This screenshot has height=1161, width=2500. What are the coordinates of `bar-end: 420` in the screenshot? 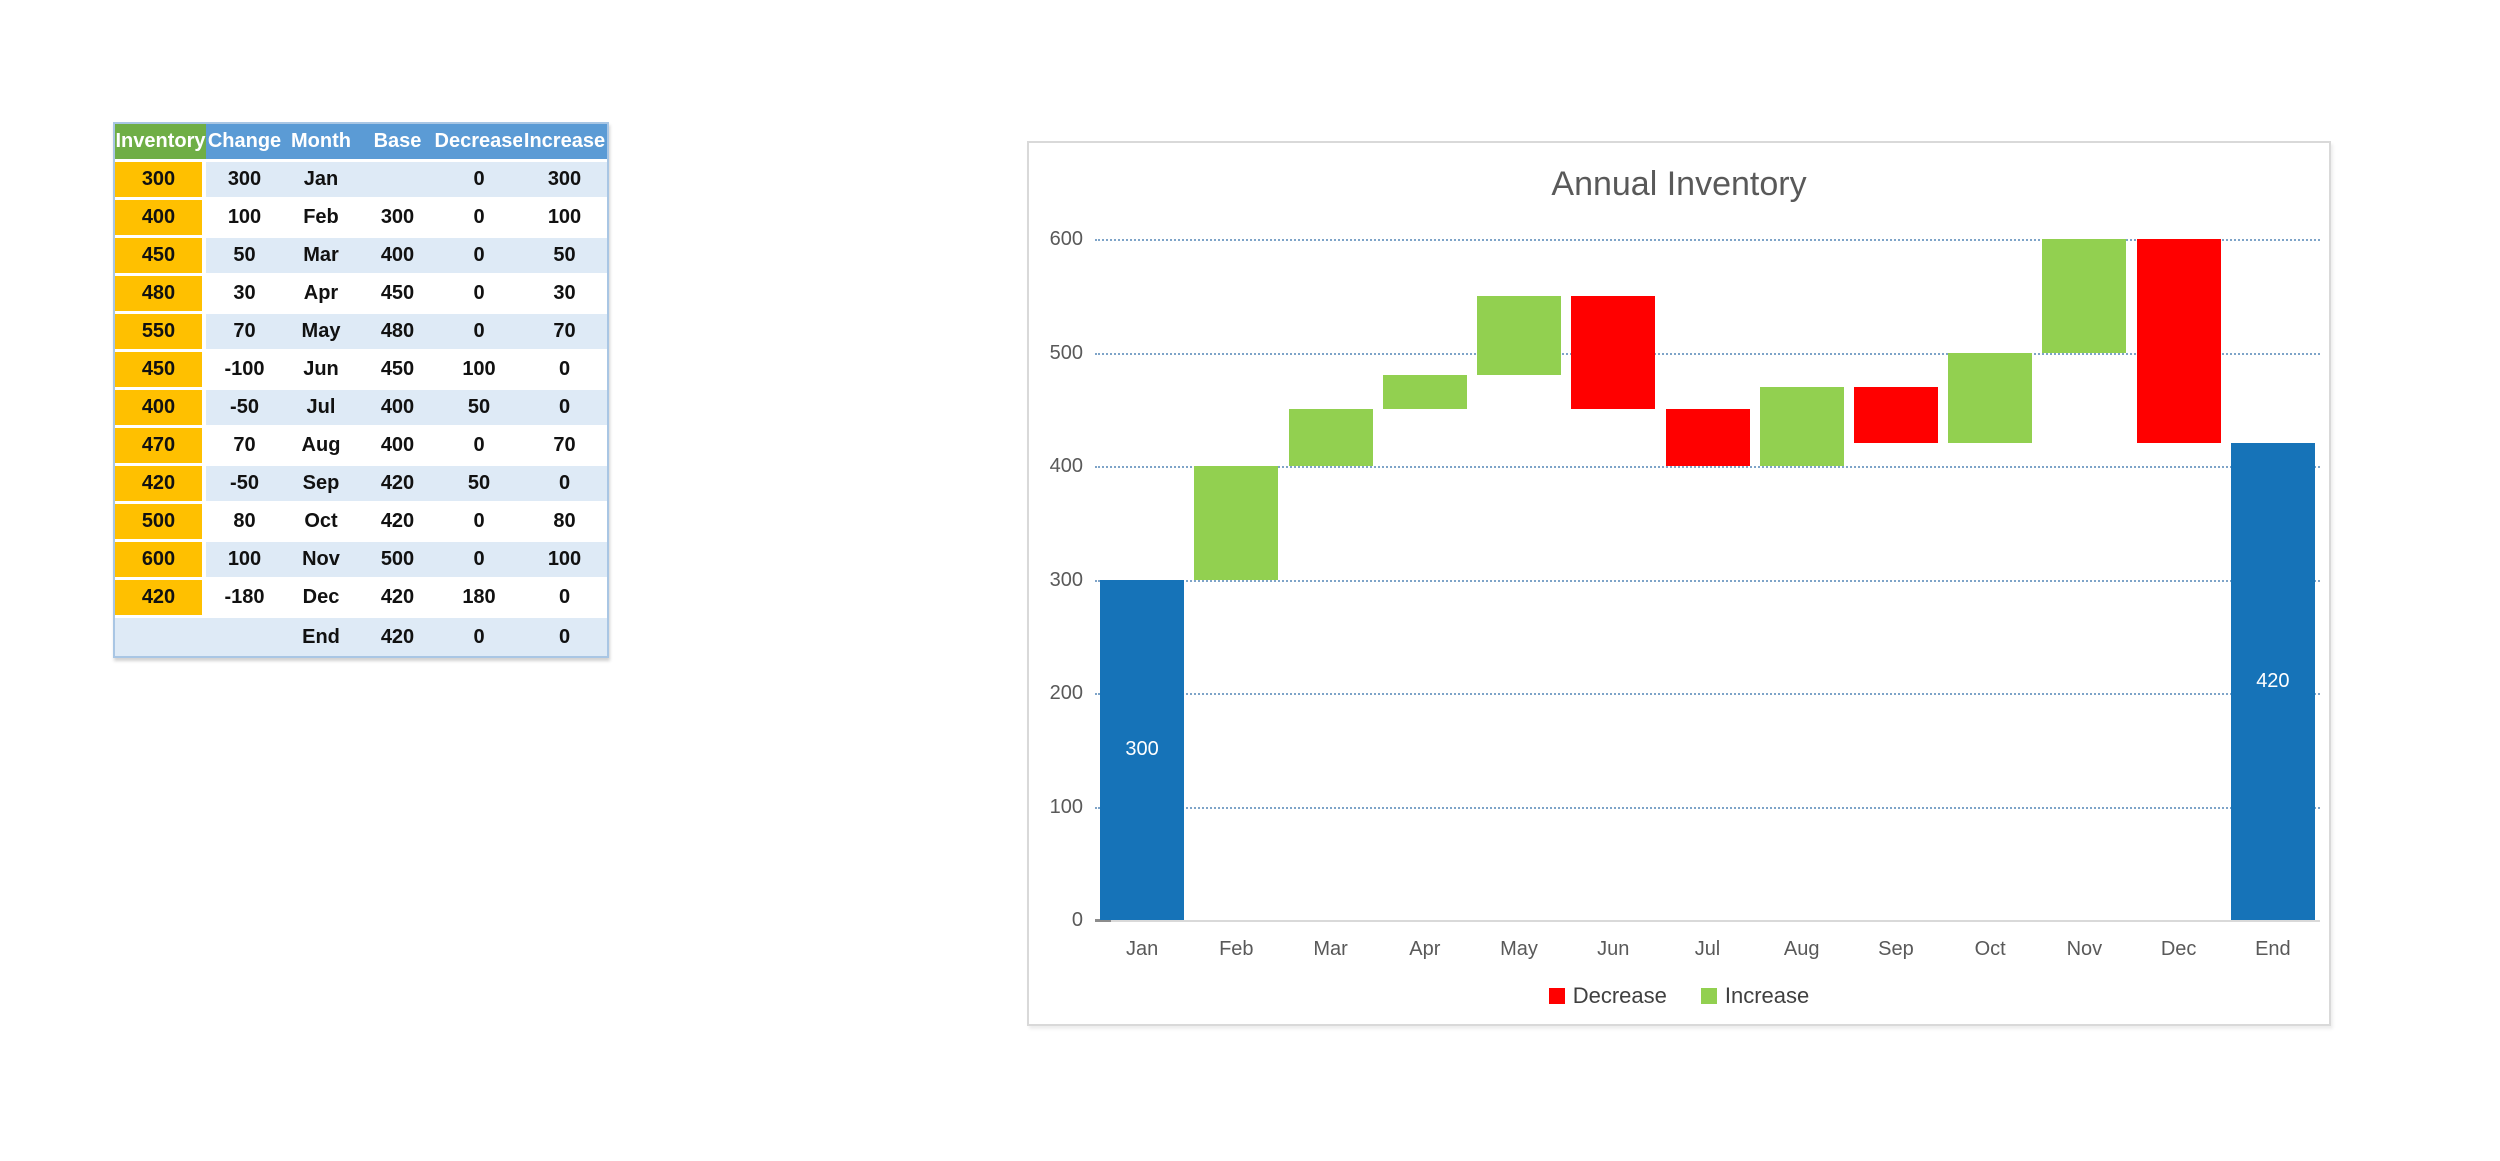 It's located at (2272, 681).